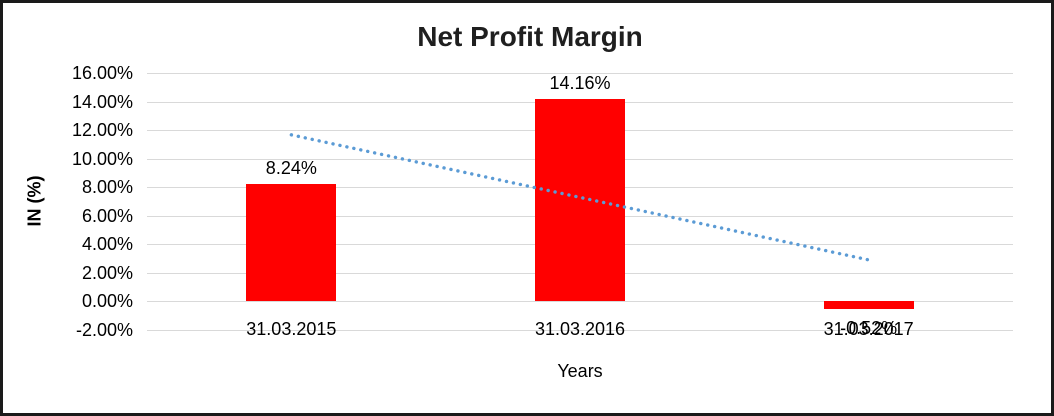  I want to click on category-label: 31.03.2015, so click(291, 329).